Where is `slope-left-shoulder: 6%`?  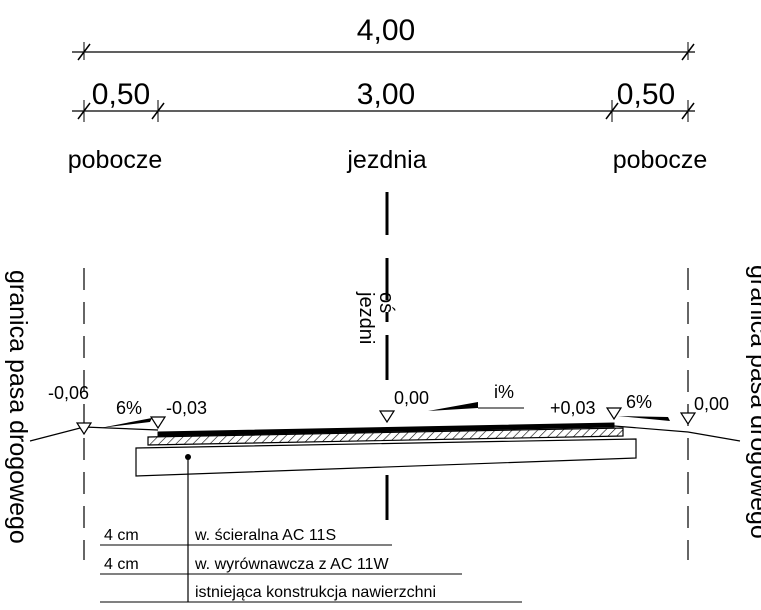
slope-left-shoulder: 6% is located at coordinates (129, 408).